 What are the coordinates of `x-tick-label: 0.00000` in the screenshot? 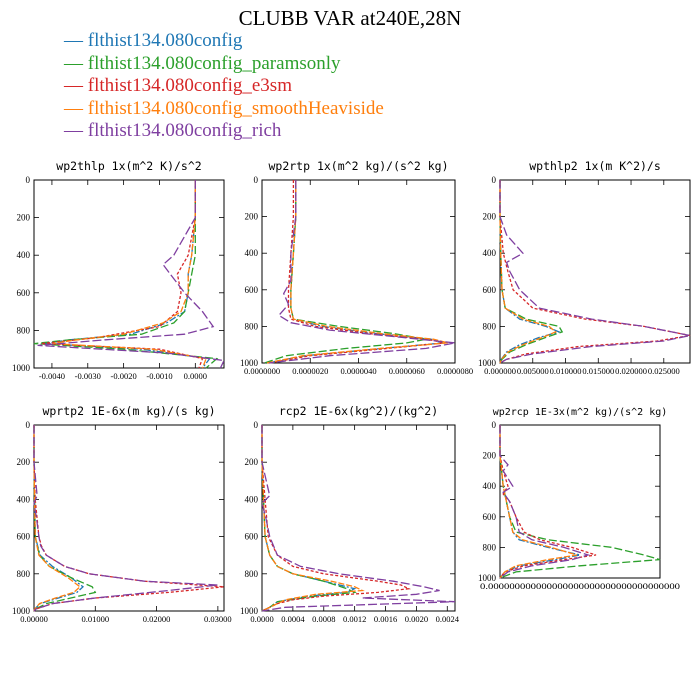 It's located at (34, 619).